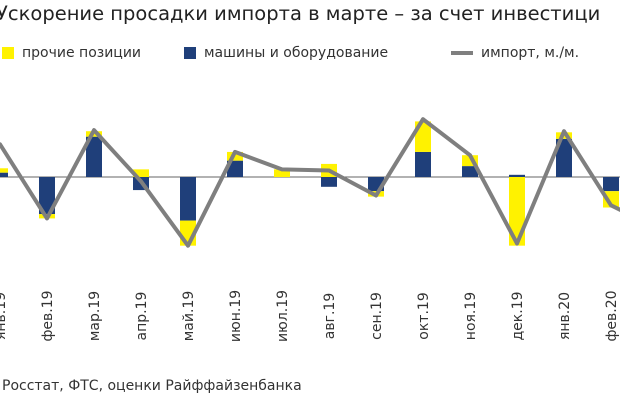 This screenshot has height=413, width=620. Describe the element at coordinates (518, 315) in the screenshot. I see `x-tick-label-11: дек.19` at that location.